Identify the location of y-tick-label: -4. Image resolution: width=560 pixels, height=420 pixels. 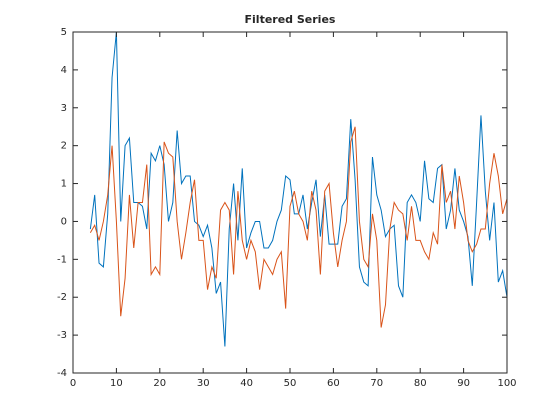
(62, 373).